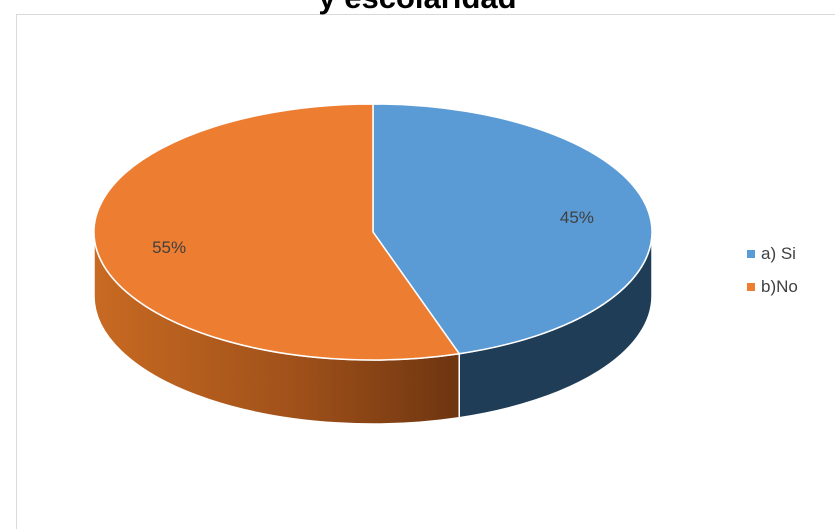 The image size is (835, 529). I want to click on legend-item: b)No, so click(772, 286).